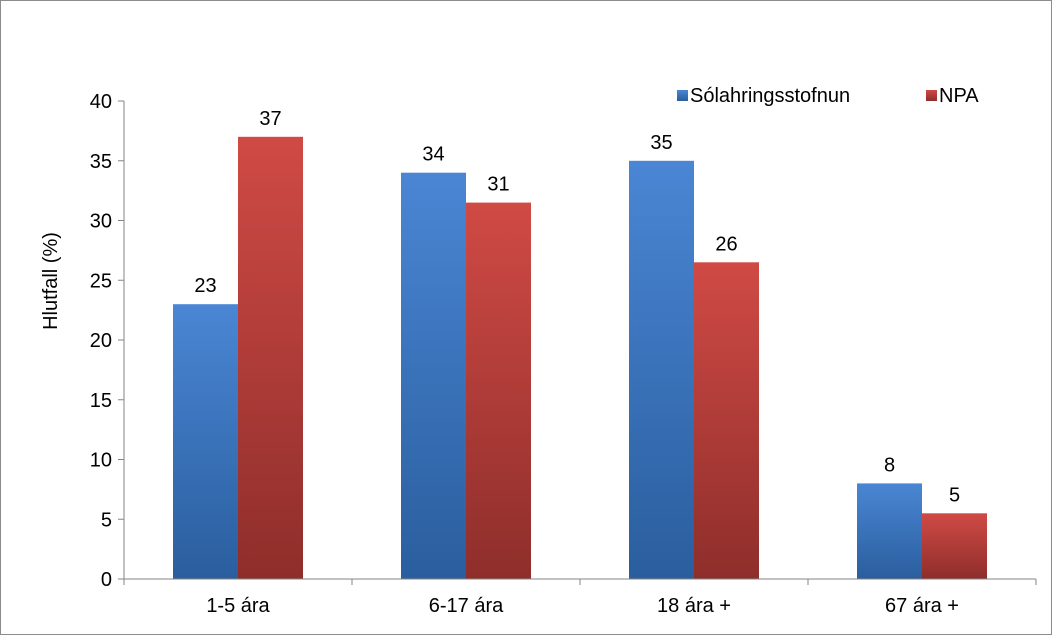 Image resolution: width=1052 pixels, height=635 pixels. What do you see at coordinates (954, 495) in the screenshot?
I see `data-label-s1-c3: 5` at bounding box center [954, 495].